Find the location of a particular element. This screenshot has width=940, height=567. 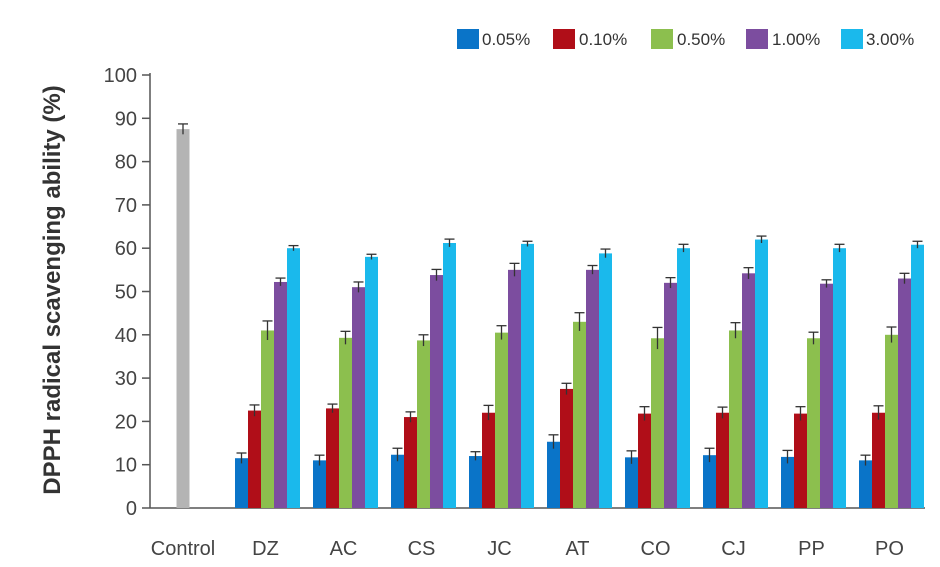

legend-swatch-1_00pct is located at coordinates (757, 39).